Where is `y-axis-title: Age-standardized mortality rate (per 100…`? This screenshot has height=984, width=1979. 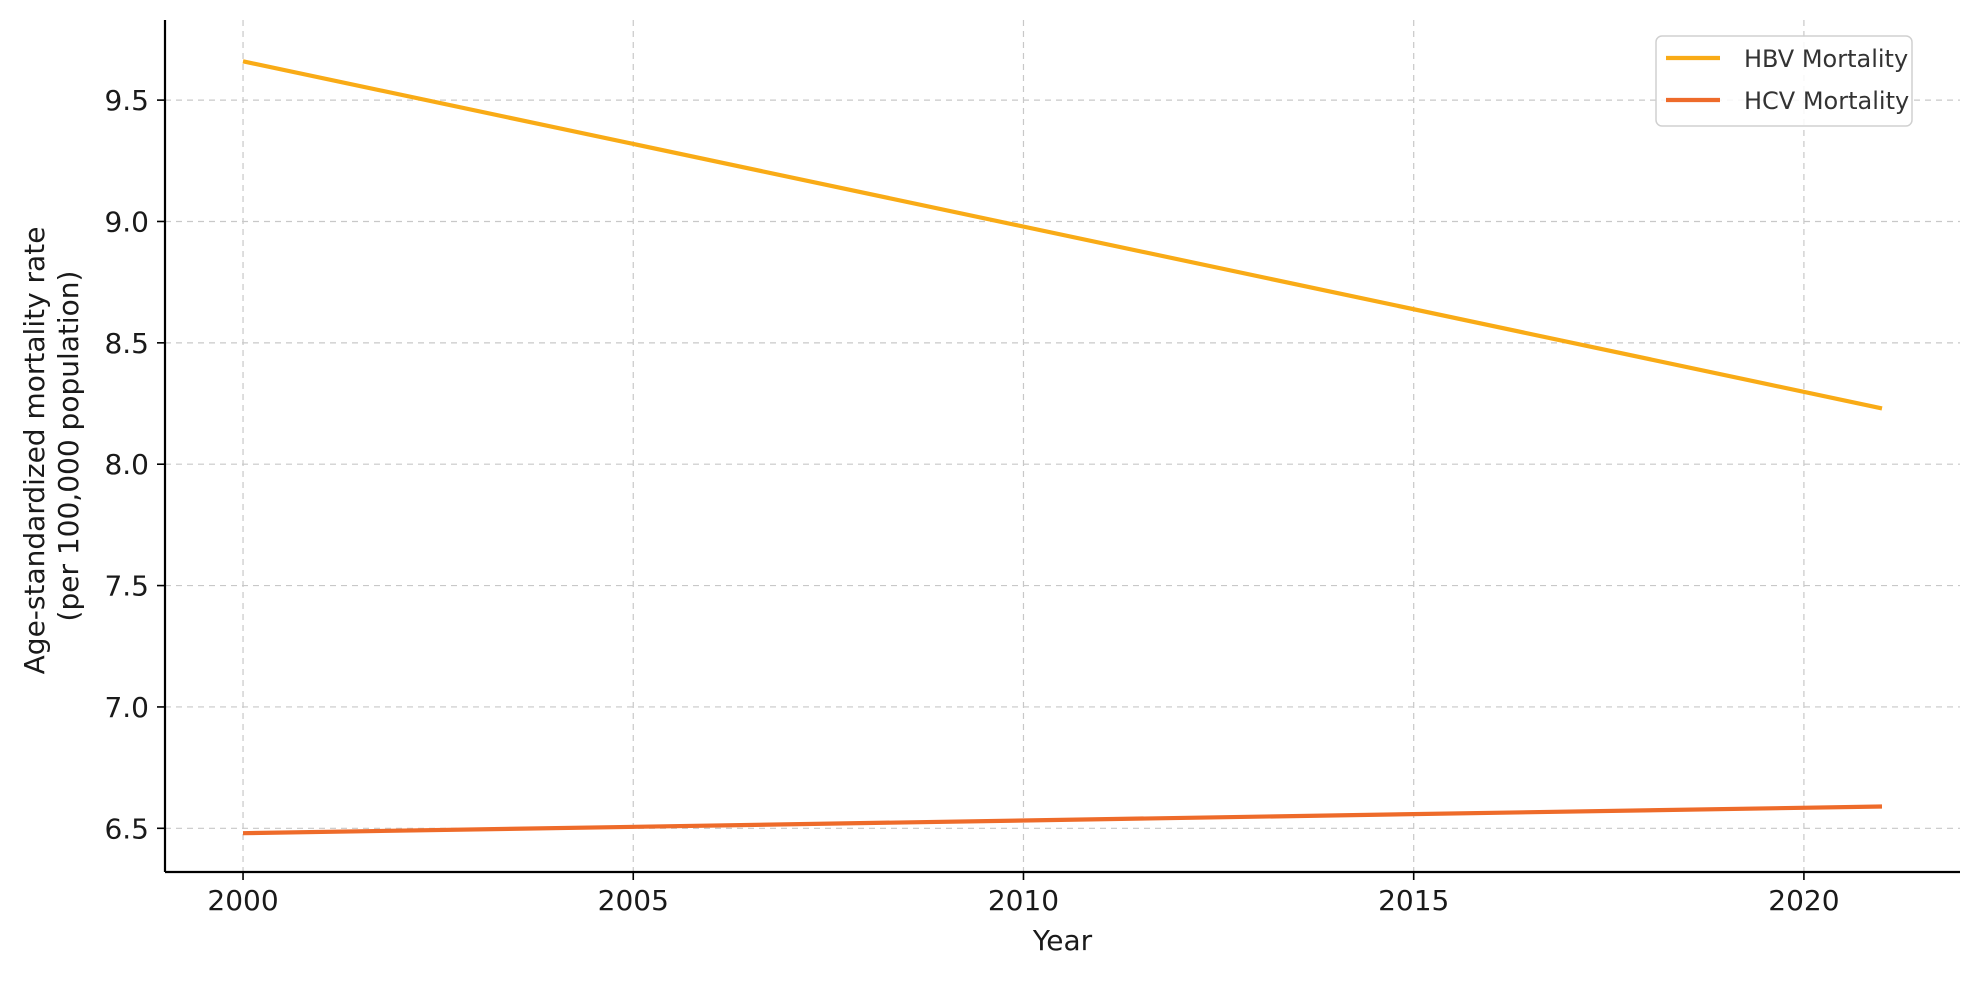 y-axis-title: Age-standardized mortality rate (per 100… is located at coordinates (51, 446).